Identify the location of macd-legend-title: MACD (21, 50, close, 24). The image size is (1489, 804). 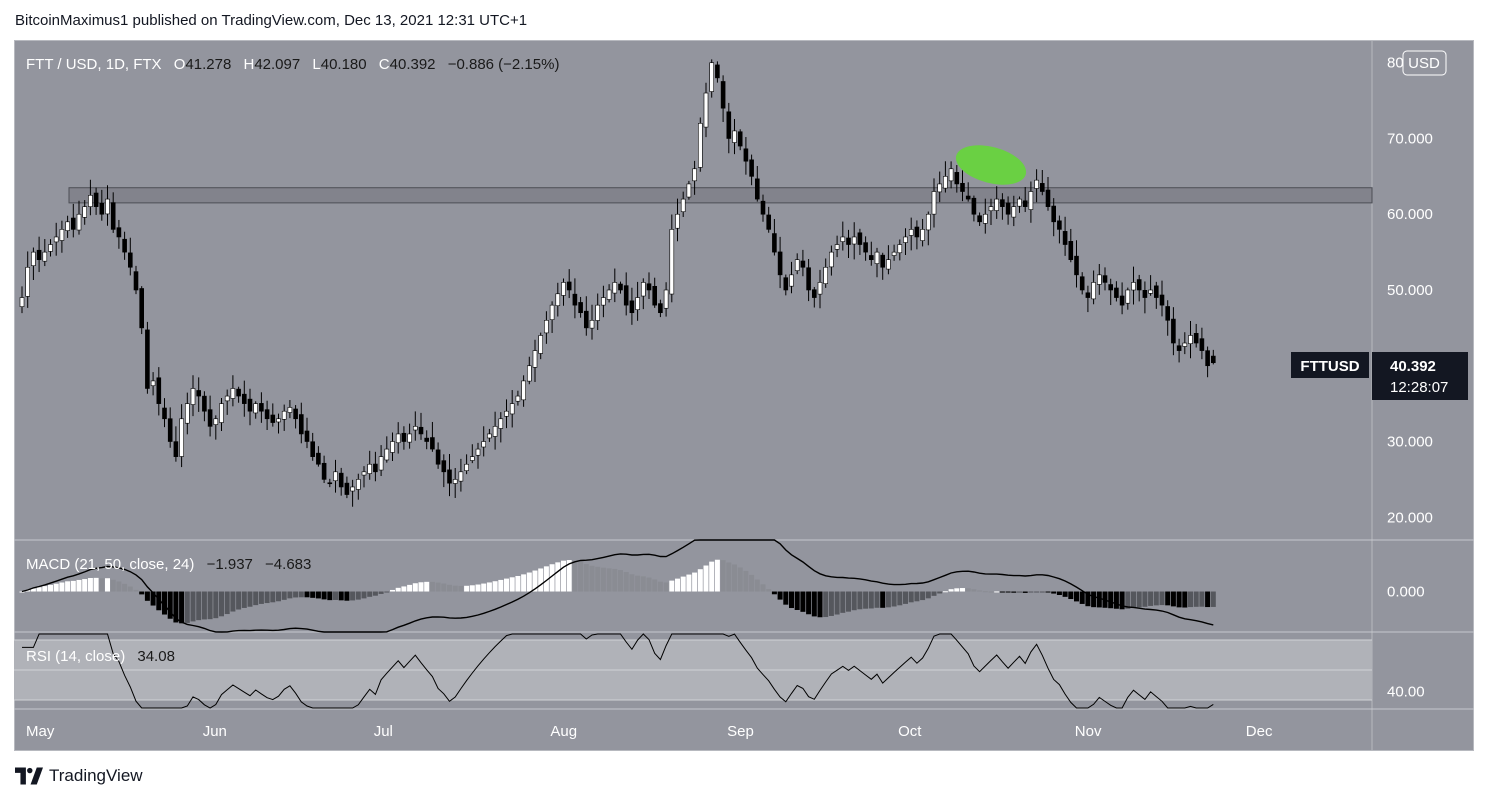
(110, 564).